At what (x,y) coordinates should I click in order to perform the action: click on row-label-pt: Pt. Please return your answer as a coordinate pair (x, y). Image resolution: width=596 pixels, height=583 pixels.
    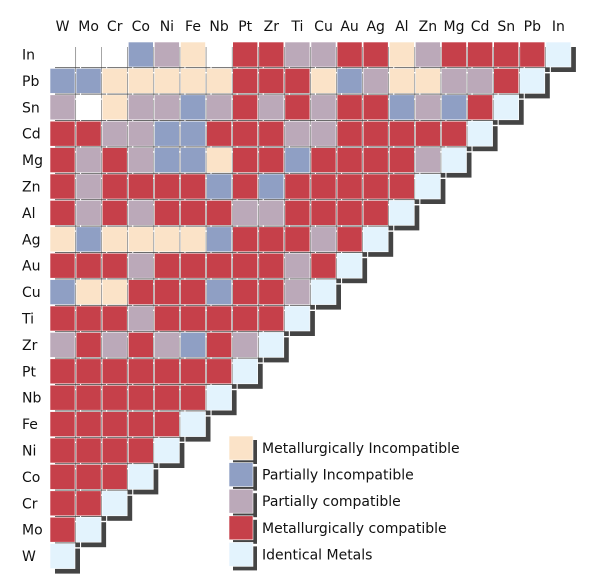
    Looking at the image, I should click on (29, 372).